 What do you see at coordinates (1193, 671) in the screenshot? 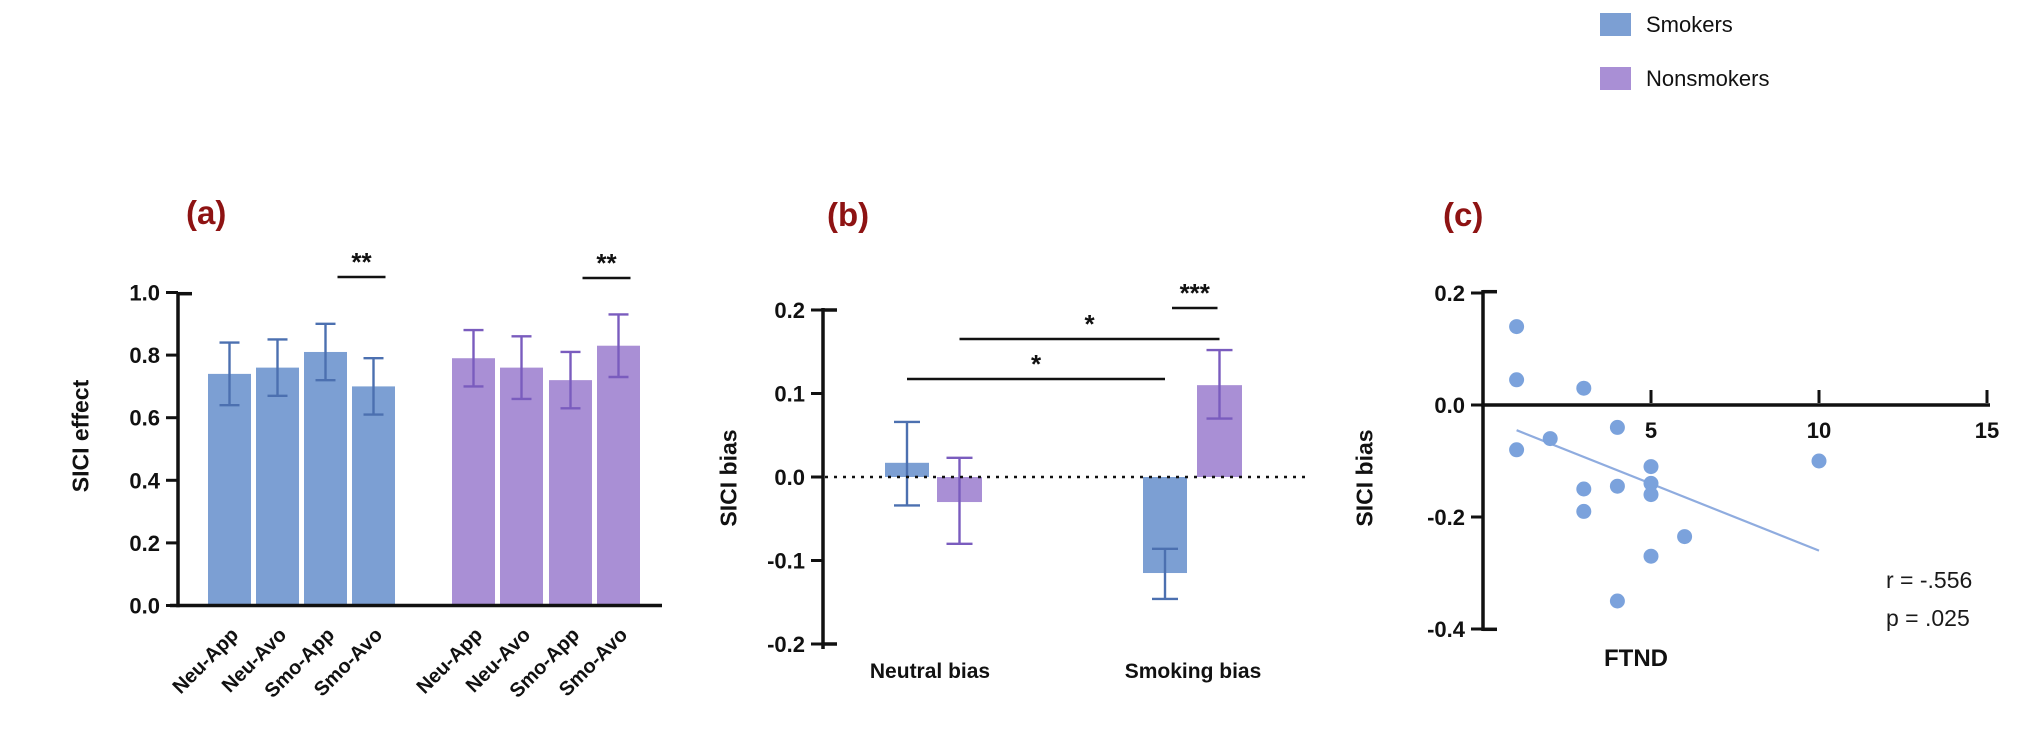
I see `category-label-smoking-bias: Smoking bias` at bounding box center [1193, 671].